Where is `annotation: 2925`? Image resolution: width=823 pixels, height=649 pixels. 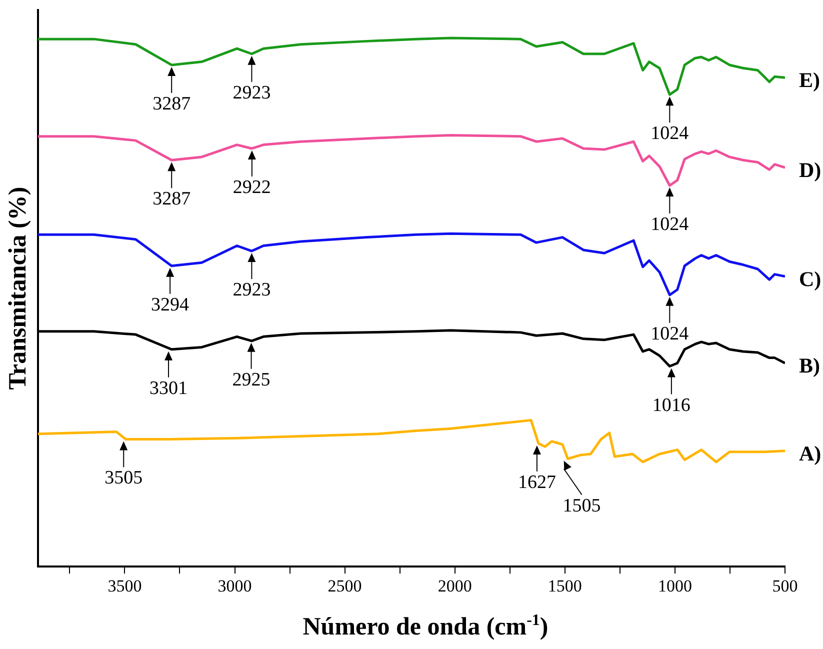 annotation: 2925 is located at coordinates (251, 379).